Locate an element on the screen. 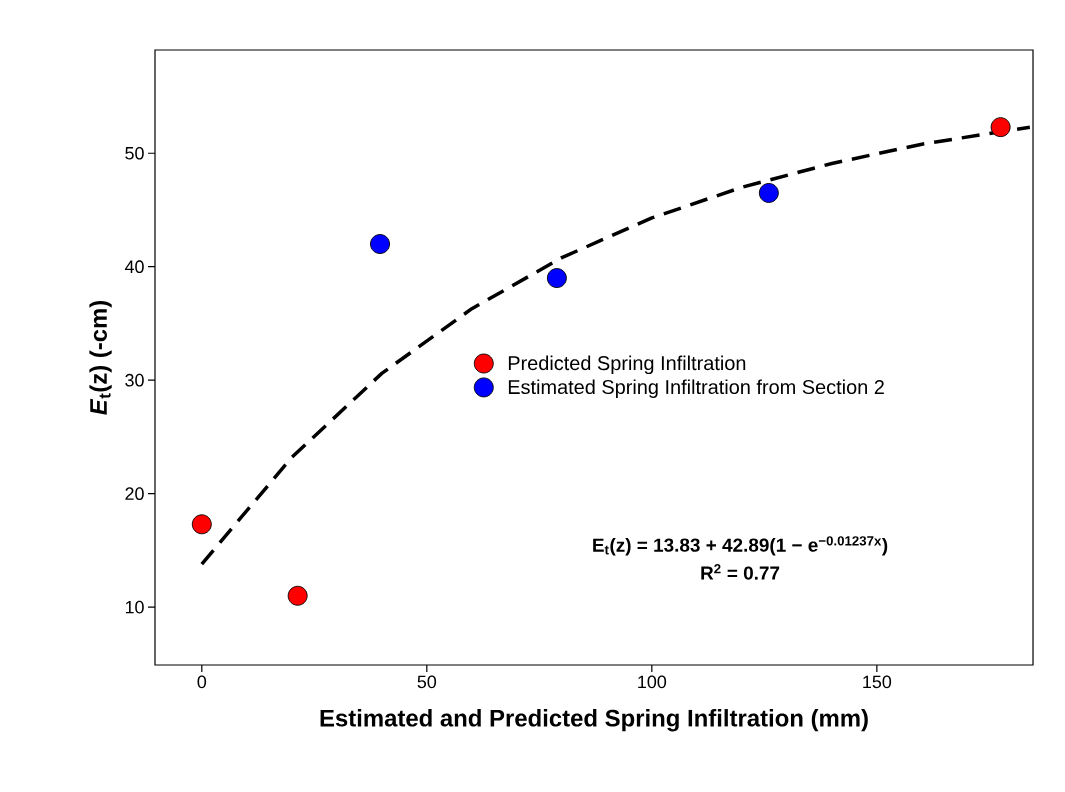 The image size is (1065, 792). y-tick-label: 40 is located at coordinates (134, 267).